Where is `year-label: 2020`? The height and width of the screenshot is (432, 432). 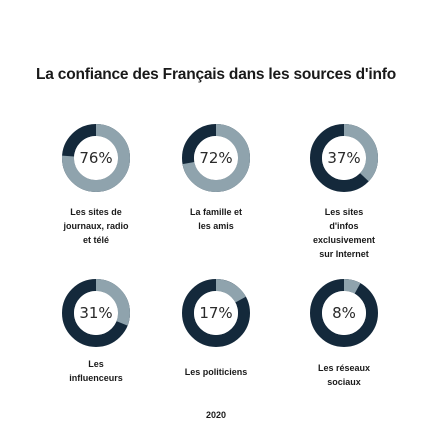
year-label: 2020 is located at coordinates (216, 415).